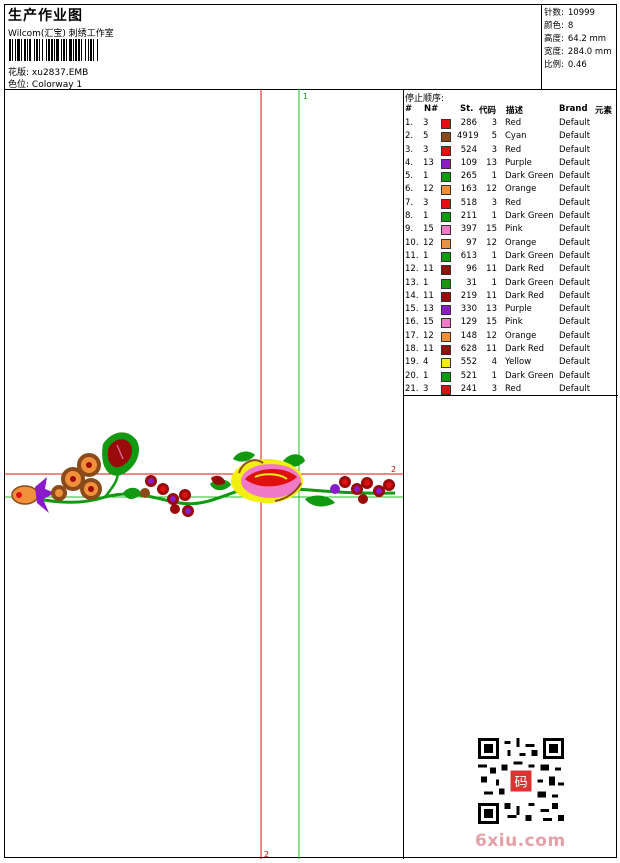 This screenshot has width=620, height=863. I want to click on row-num: 9., so click(409, 229).